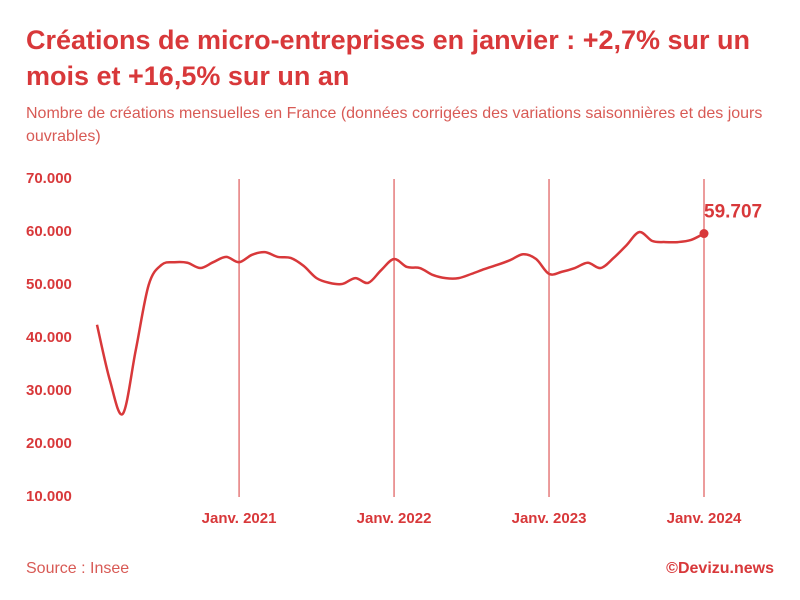  What do you see at coordinates (733, 212) in the screenshot?
I see `data-label: 59.707` at bounding box center [733, 212].